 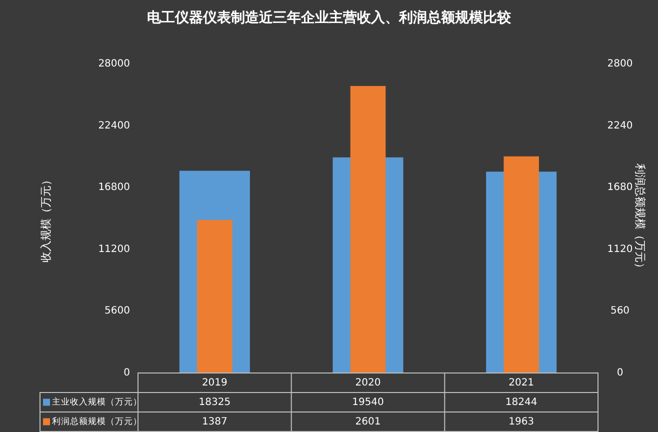 I want to click on y2-tick-label: 2800, so click(x=620, y=64).